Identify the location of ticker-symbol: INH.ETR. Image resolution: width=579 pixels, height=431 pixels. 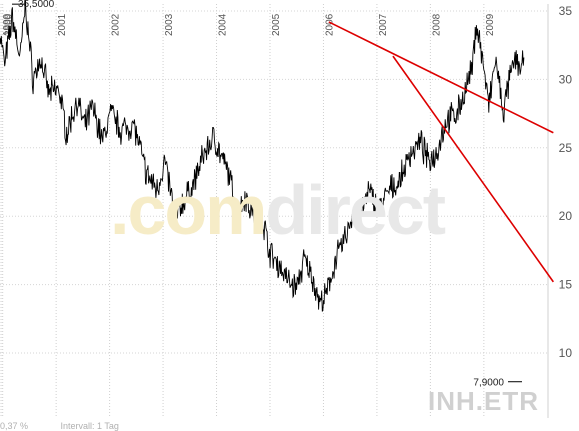
(483, 401).